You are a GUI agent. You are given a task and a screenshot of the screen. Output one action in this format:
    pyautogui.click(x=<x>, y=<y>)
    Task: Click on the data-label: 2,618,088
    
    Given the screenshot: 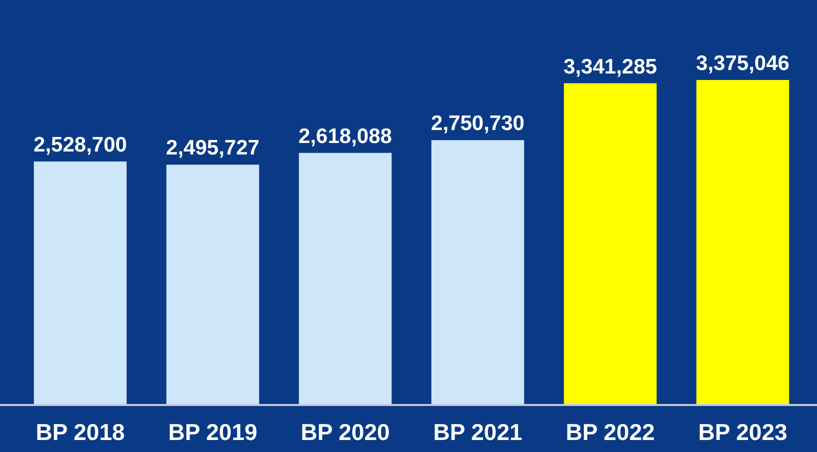 What is the action you would take?
    pyautogui.click(x=345, y=136)
    